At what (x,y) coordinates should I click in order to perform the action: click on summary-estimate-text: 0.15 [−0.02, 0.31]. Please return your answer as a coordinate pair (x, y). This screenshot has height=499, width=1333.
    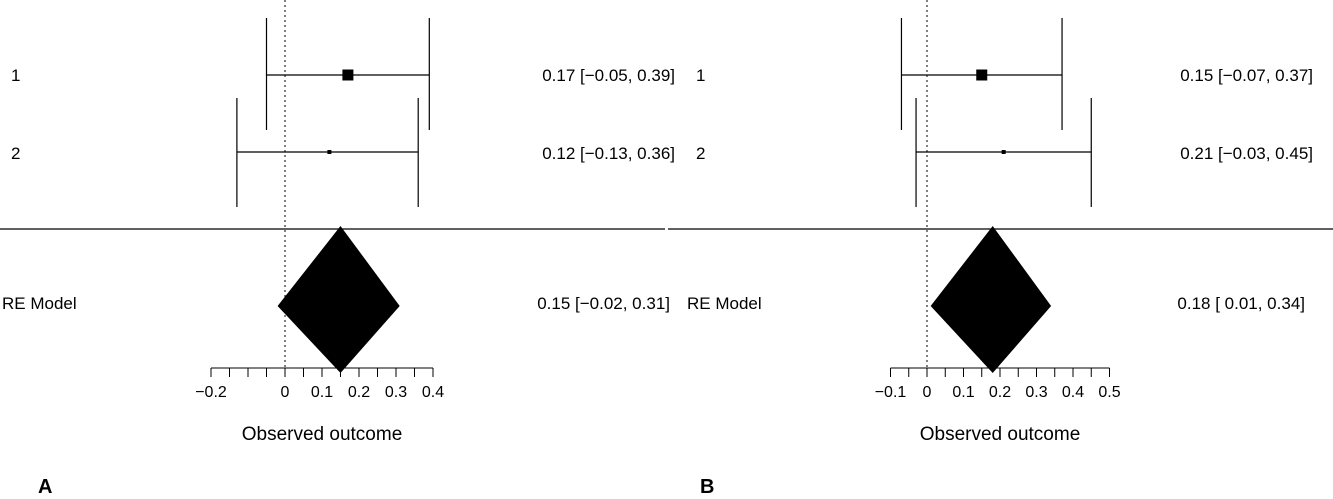
    Looking at the image, I should click on (603, 303).